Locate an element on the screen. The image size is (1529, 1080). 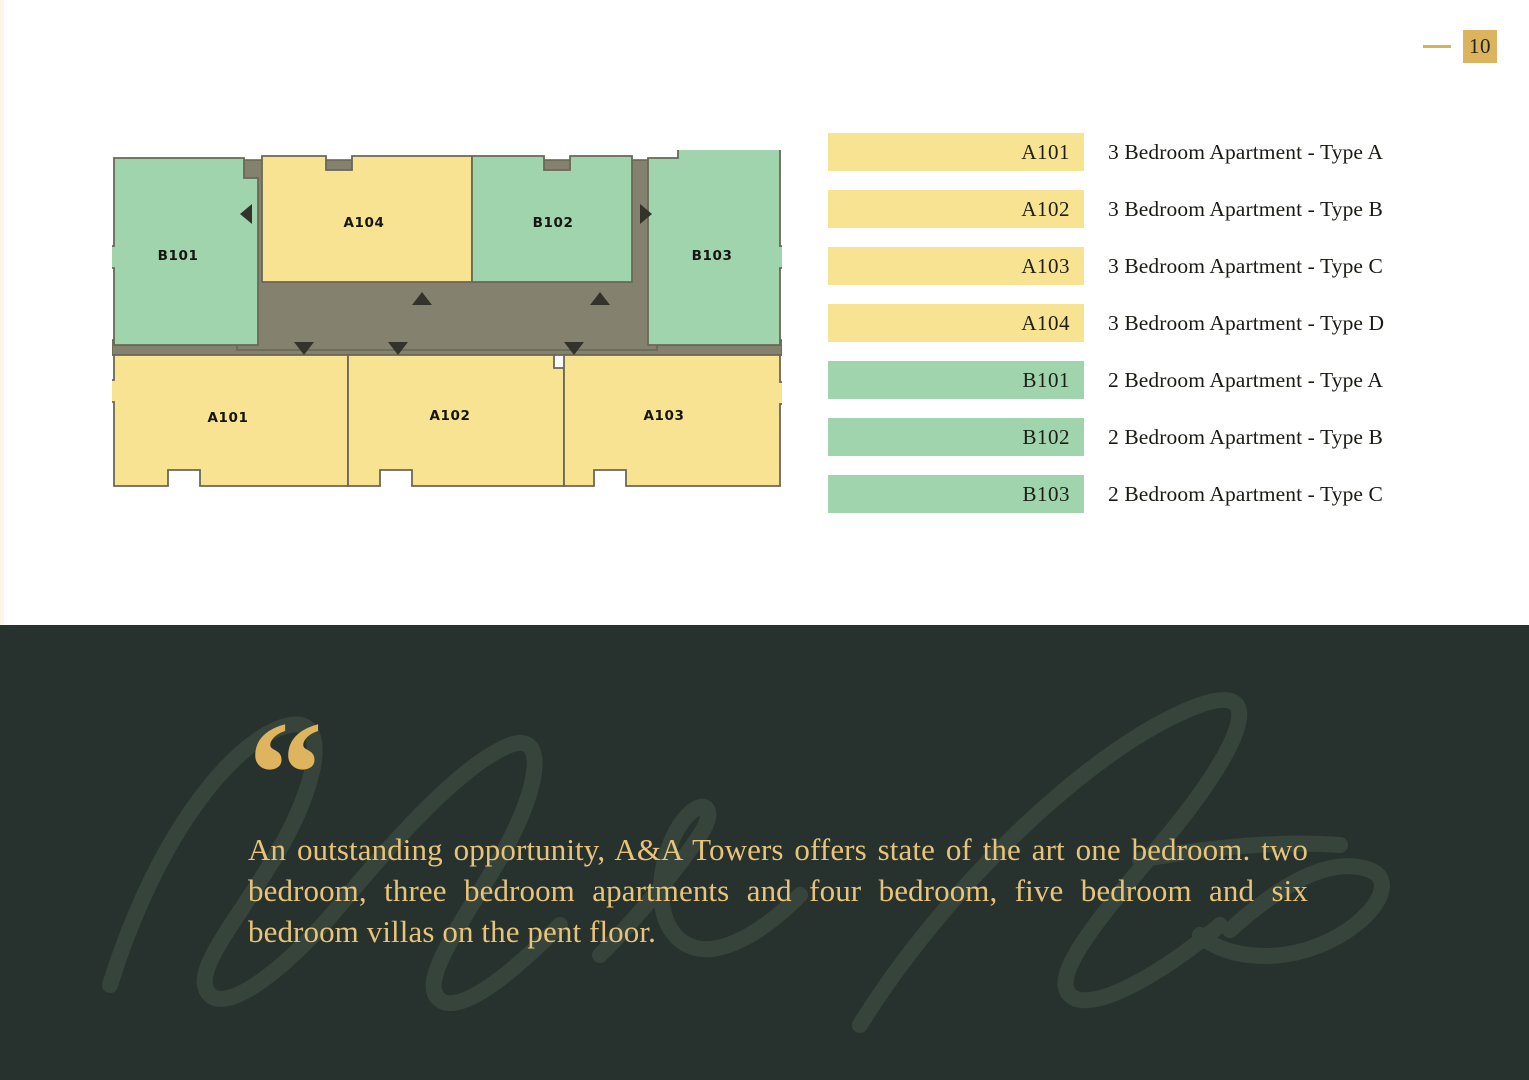
legend-description-a101: 3 Bedroom Apartment - Type A is located at coordinates (1245, 151).